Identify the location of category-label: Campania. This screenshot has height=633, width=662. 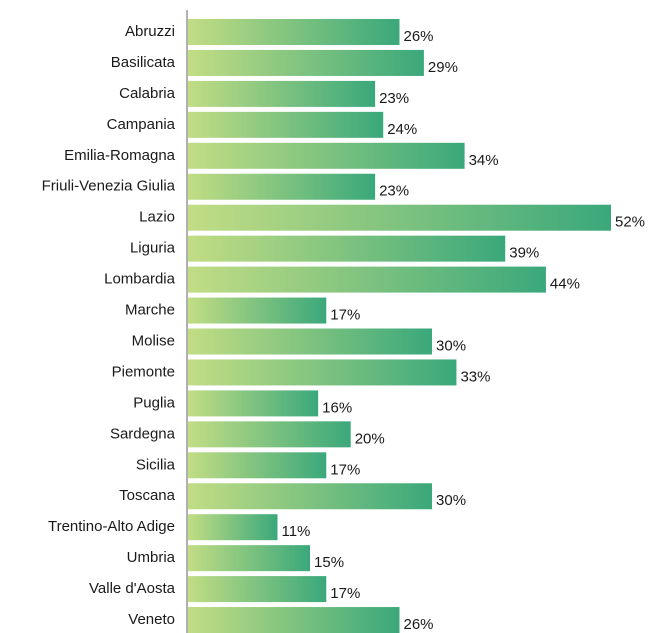
(141, 124).